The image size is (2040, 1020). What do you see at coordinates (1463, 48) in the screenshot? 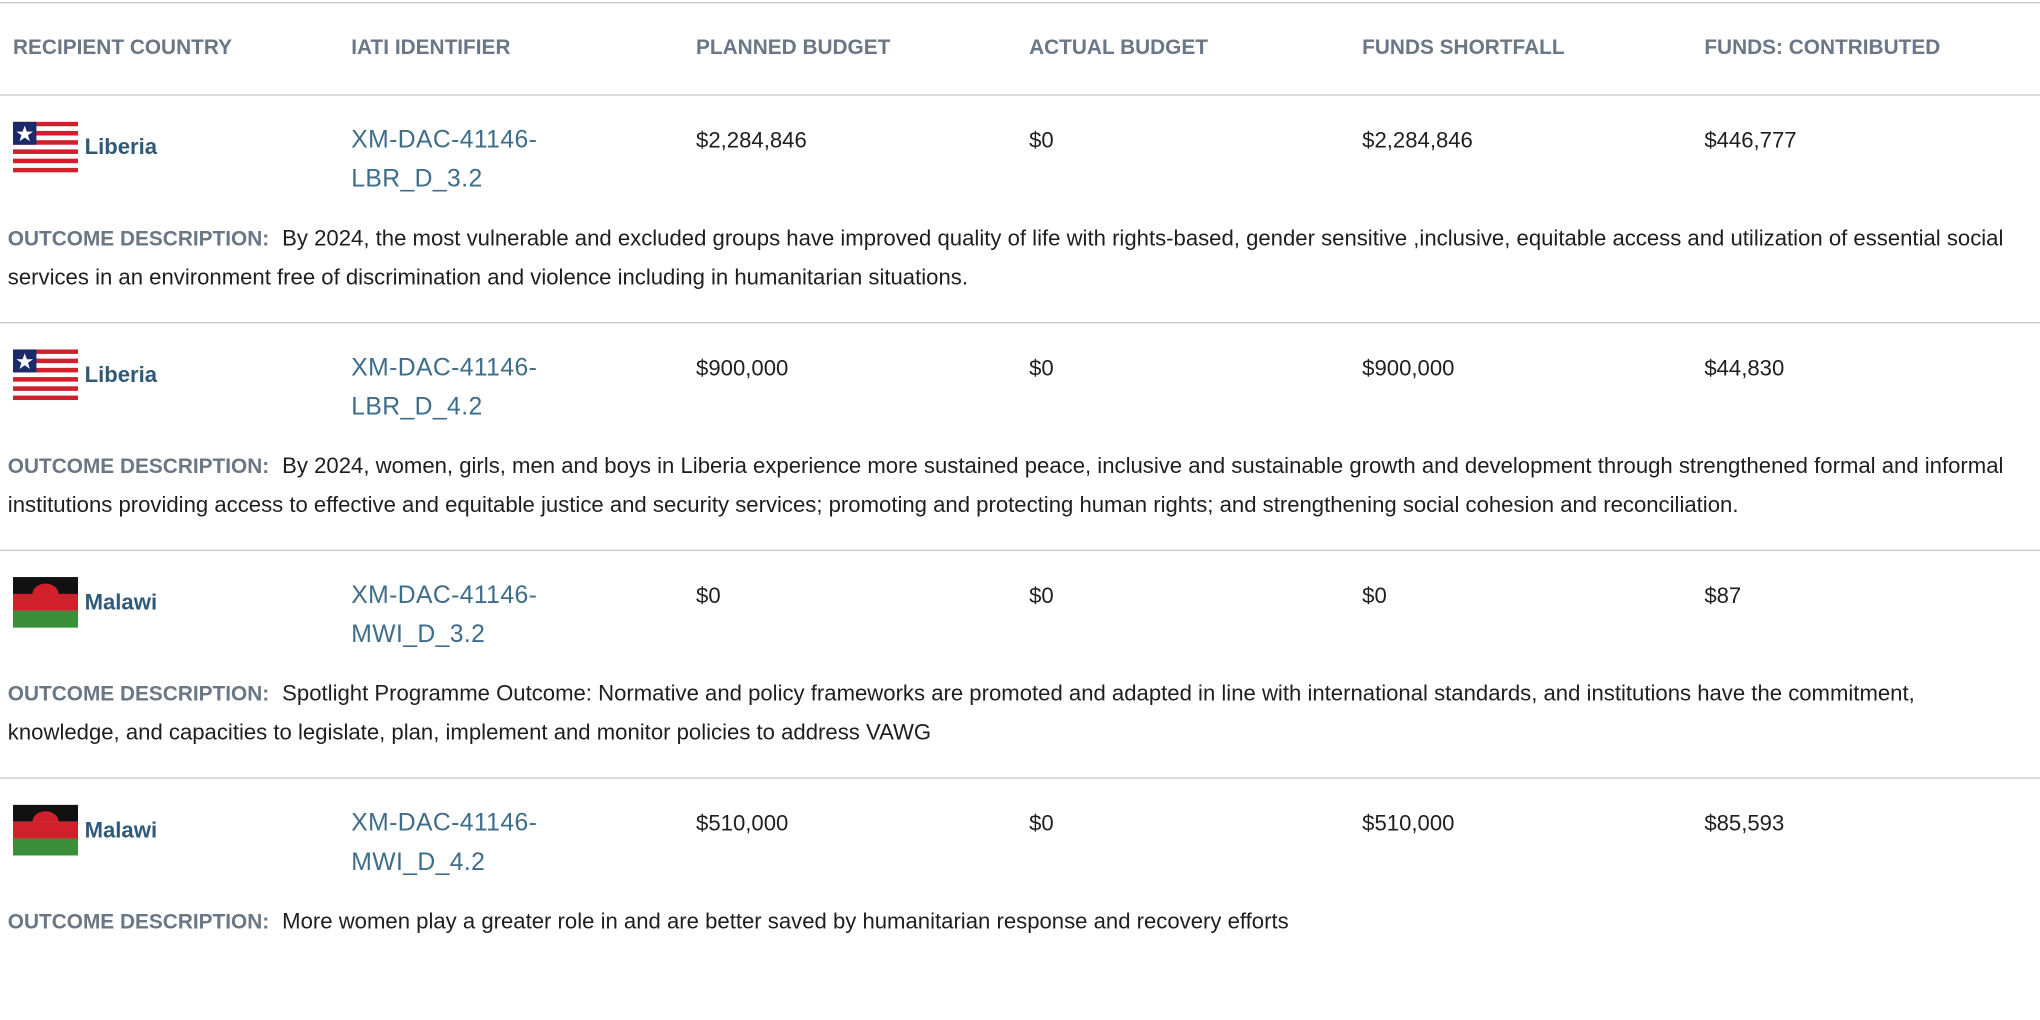
I see `column-header: FUNDS SHORTFALL` at bounding box center [1463, 48].